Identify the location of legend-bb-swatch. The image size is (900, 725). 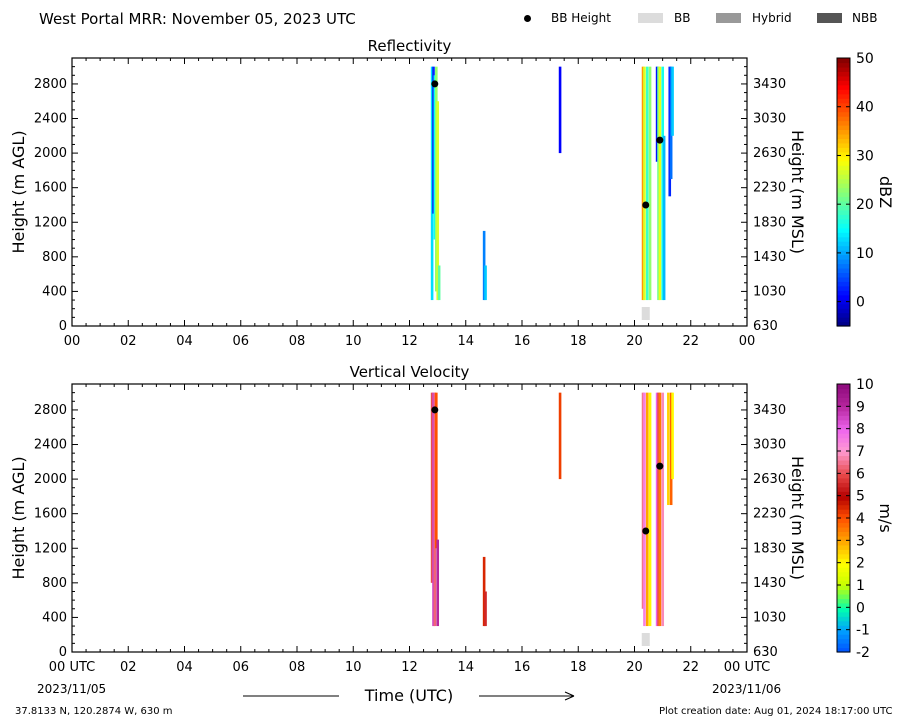
(650, 18).